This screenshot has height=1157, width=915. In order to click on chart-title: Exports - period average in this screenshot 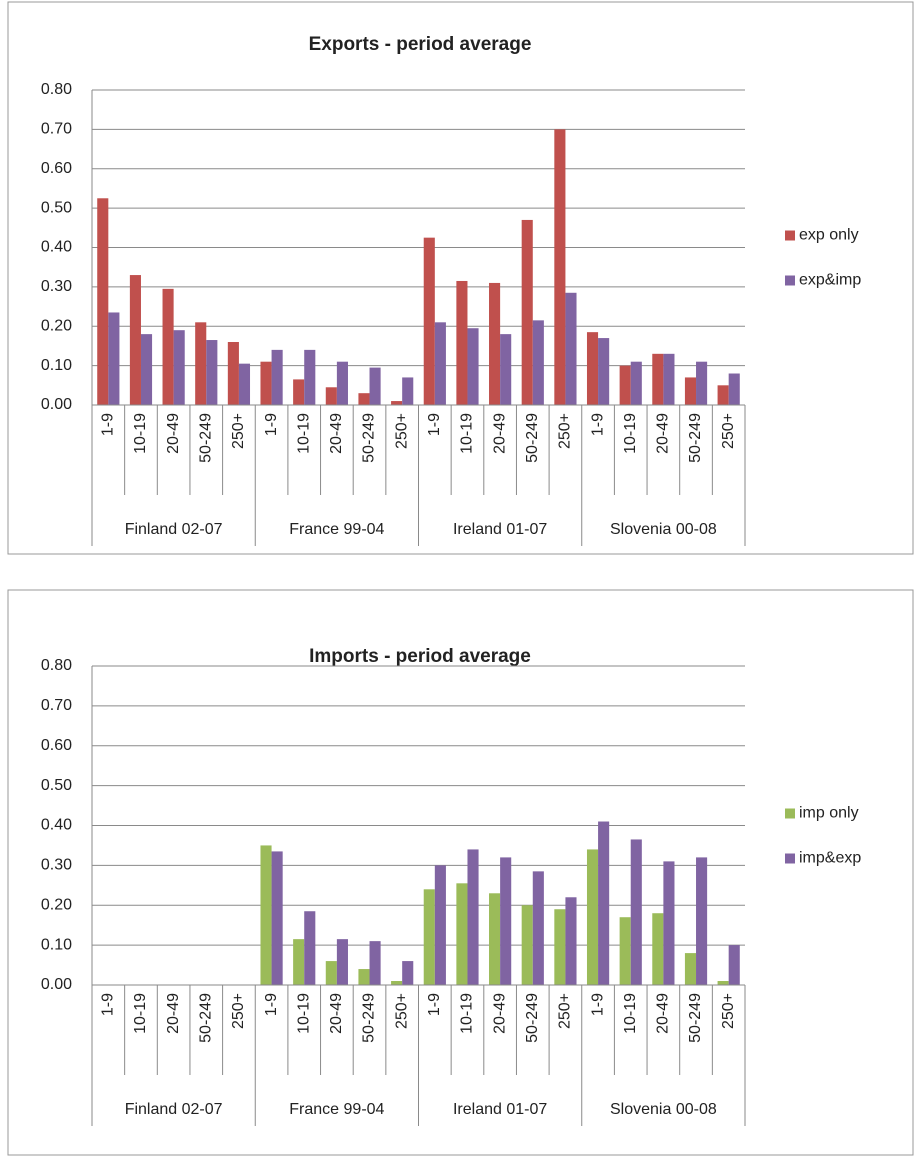, I will do `click(420, 44)`.